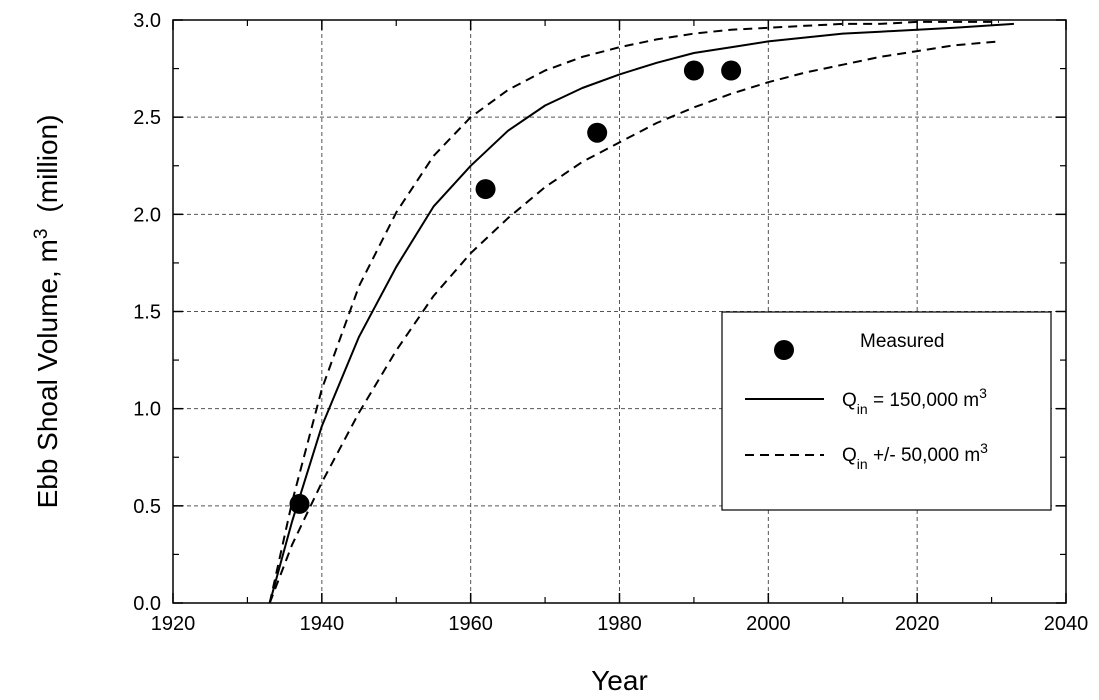 This screenshot has height=700, width=1099. I want to click on legend-label-dashed: Qin +/- 50,000 m3, so click(915, 456).